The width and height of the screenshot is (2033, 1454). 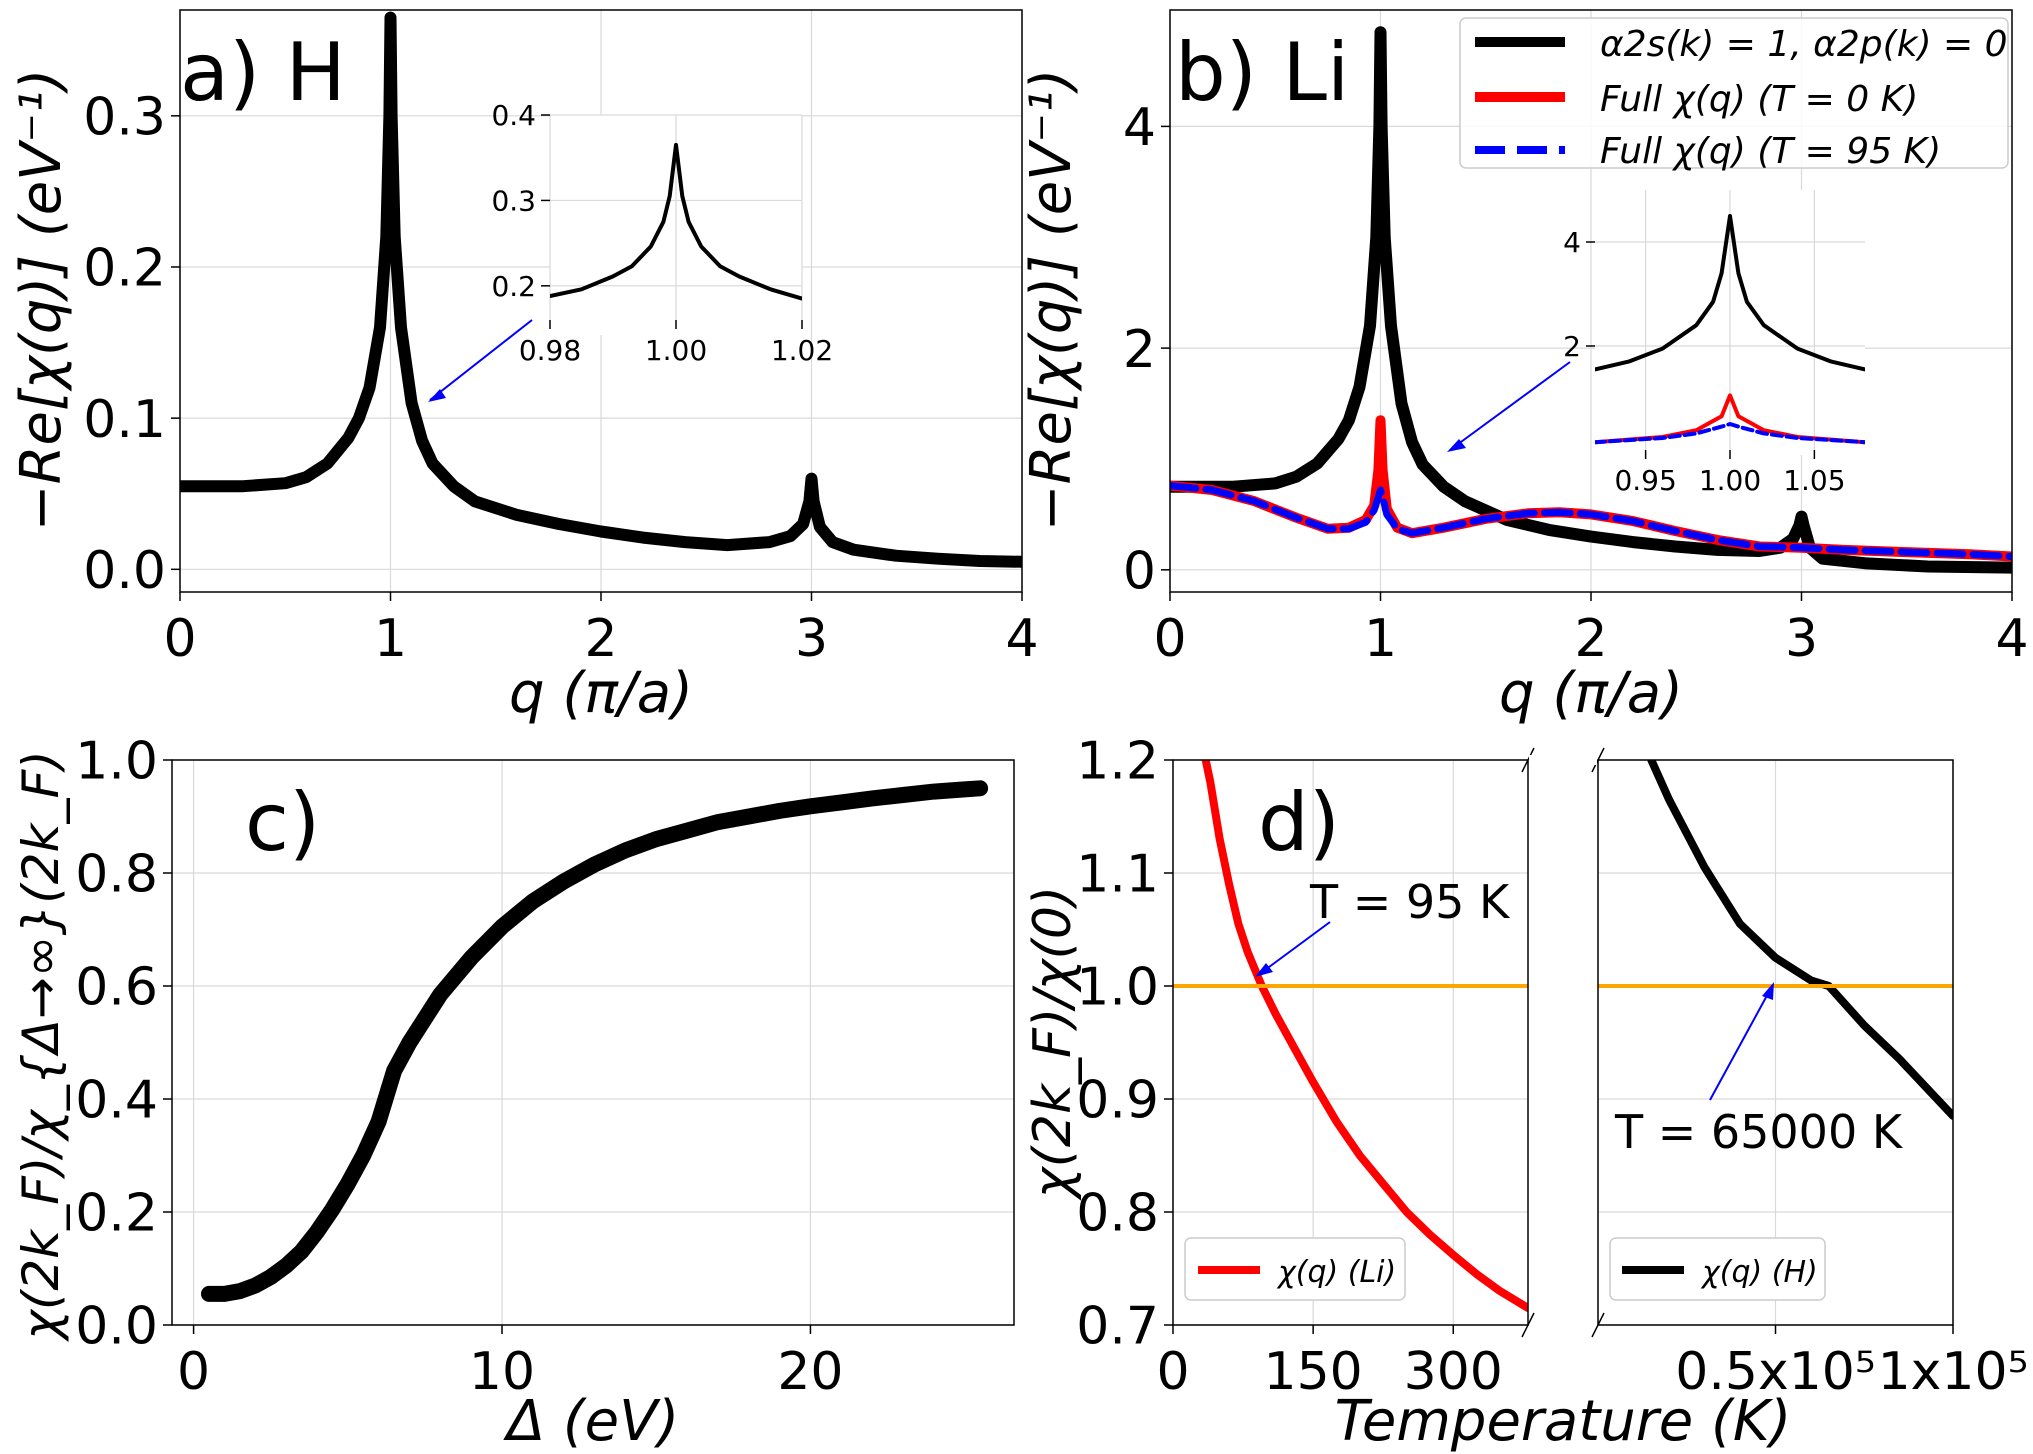 What do you see at coordinates (1740, 1045) in the screenshot?
I see `panel-d-right-arrow` at bounding box center [1740, 1045].